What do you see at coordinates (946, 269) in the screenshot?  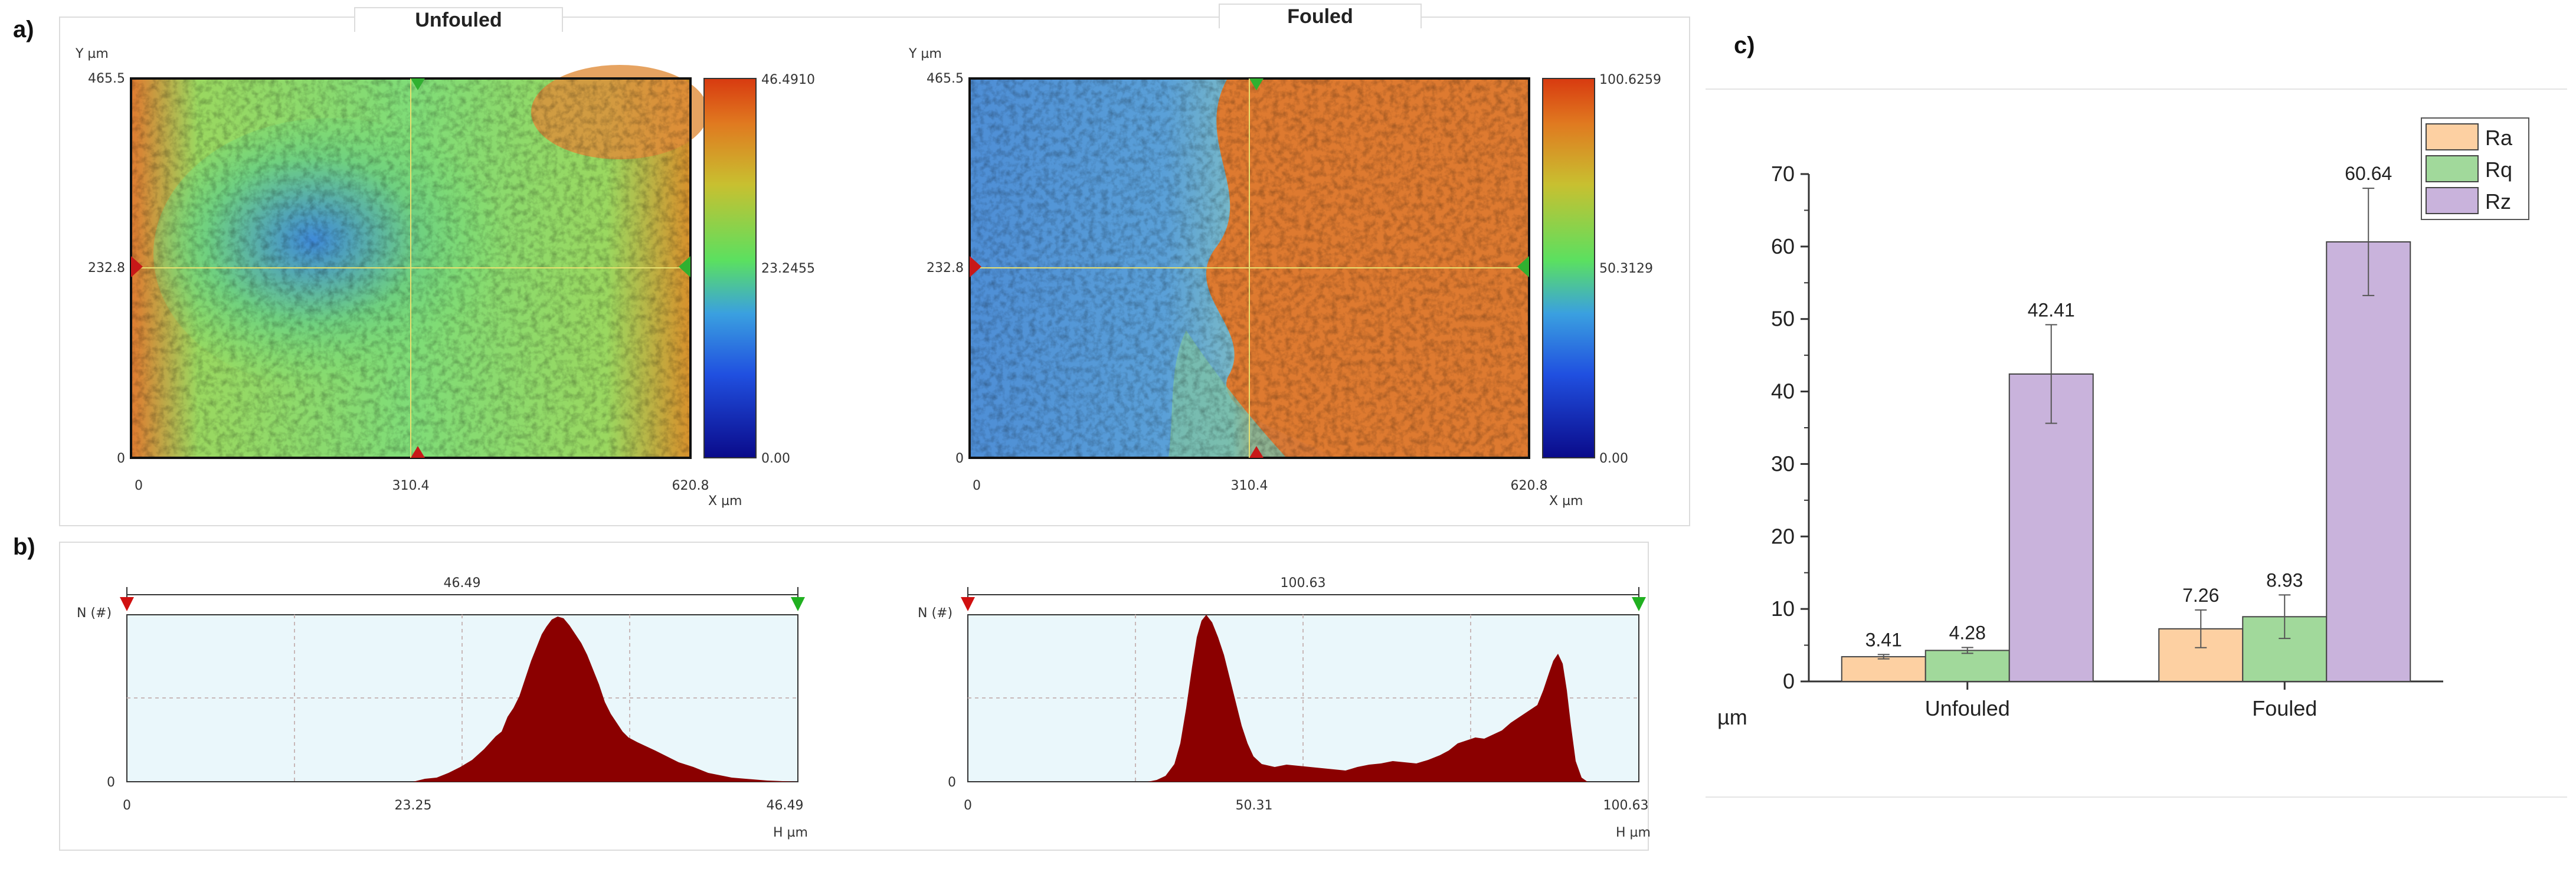 I see `map-fouled-ytick-mid: 232.8` at bounding box center [946, 269].